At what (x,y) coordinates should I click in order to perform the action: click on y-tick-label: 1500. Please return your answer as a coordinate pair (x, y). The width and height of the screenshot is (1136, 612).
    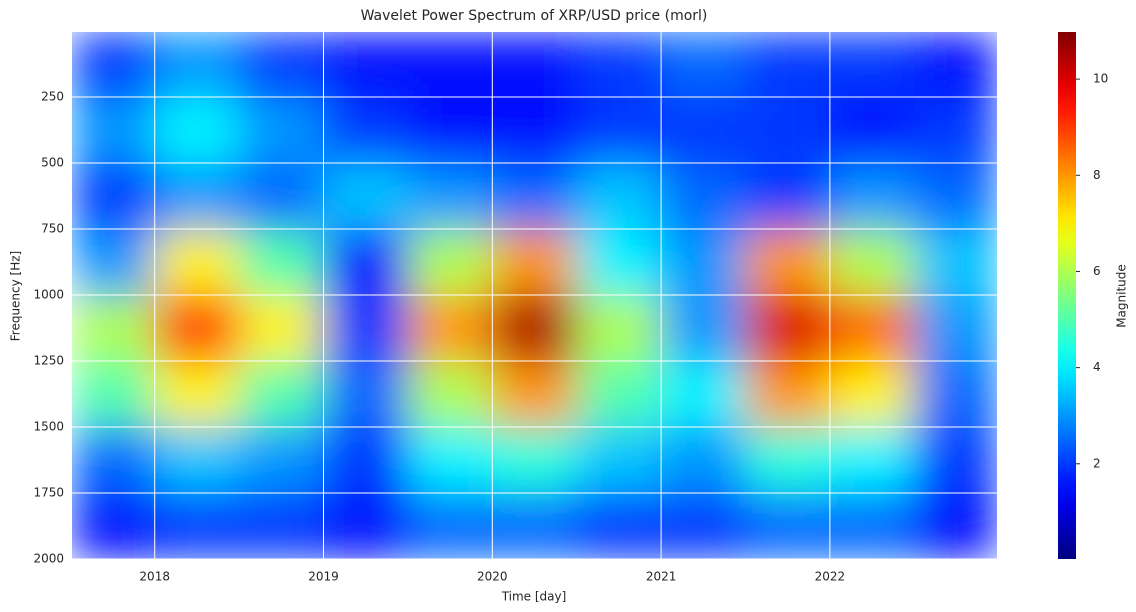
    Looking at the image, I should click on (48, 426).